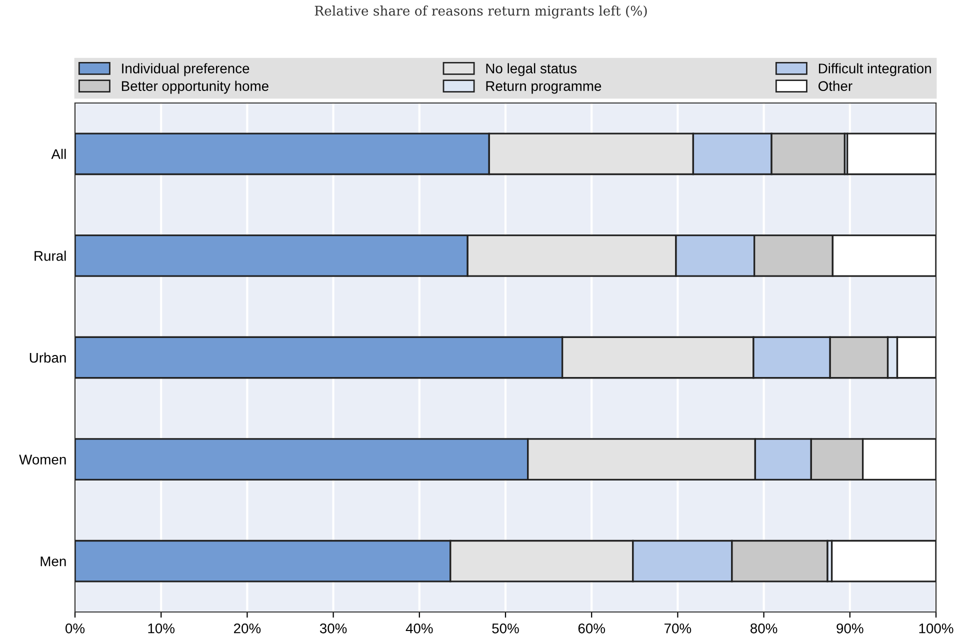 The width and height of the screenshot is (962, 634). I want to click on x-tick-label: 50%, so click(505, 628).